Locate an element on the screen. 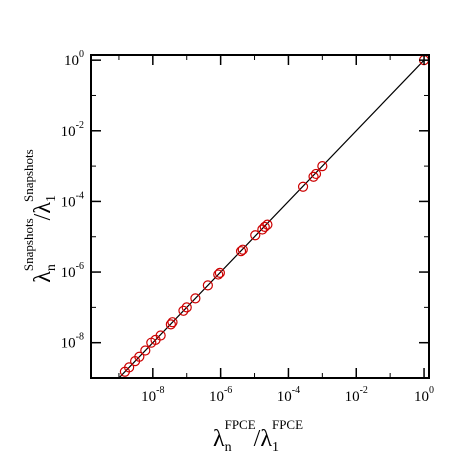 The width and height of the screenshot is (474, 474). x-title-sup2: FPCE is located at coordinates (287, 424).